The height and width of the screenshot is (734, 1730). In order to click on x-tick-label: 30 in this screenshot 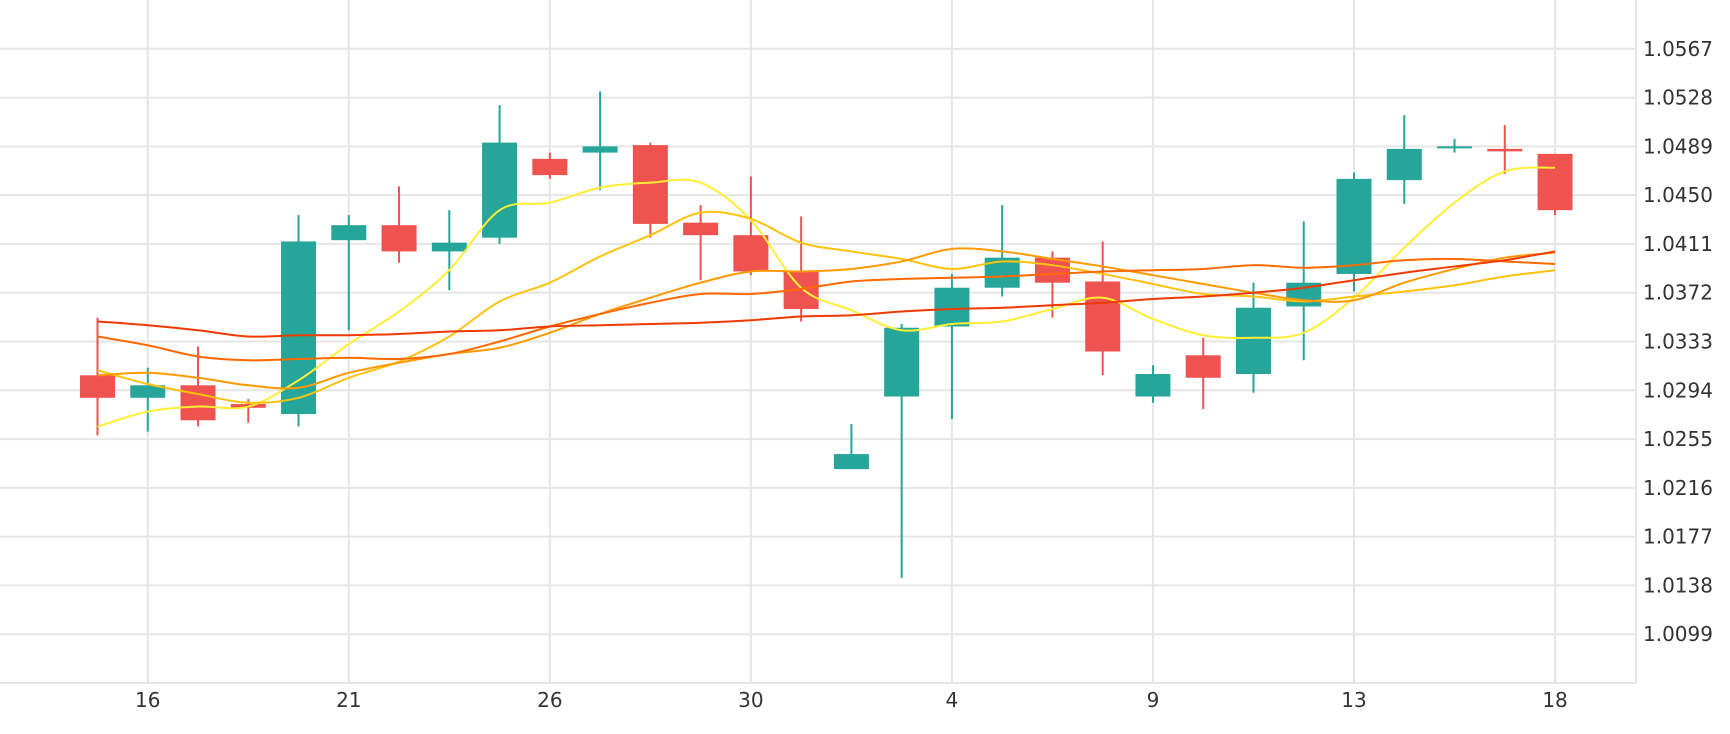, I will do `click(750, 700)`.